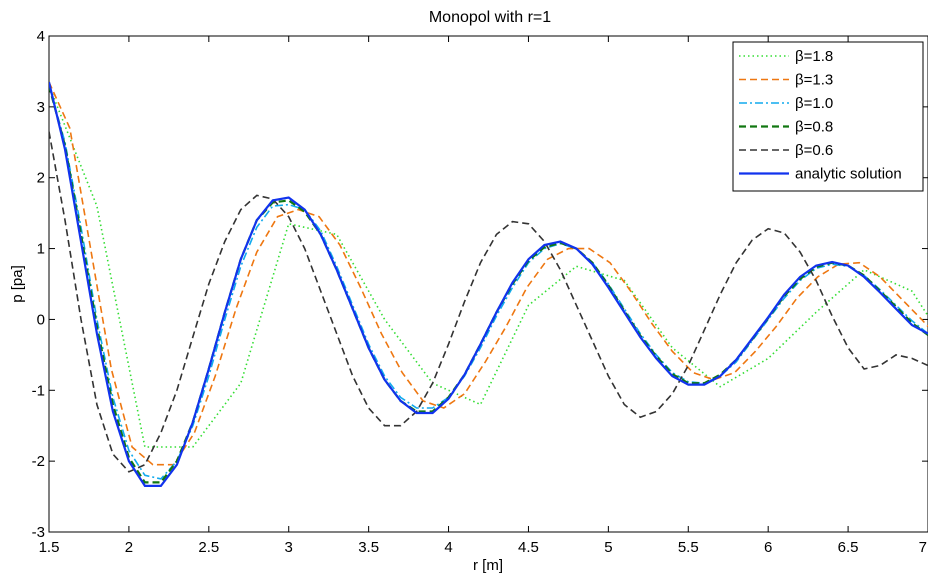  I want to click on y-axis-label: p [pa], so click(17, 284).